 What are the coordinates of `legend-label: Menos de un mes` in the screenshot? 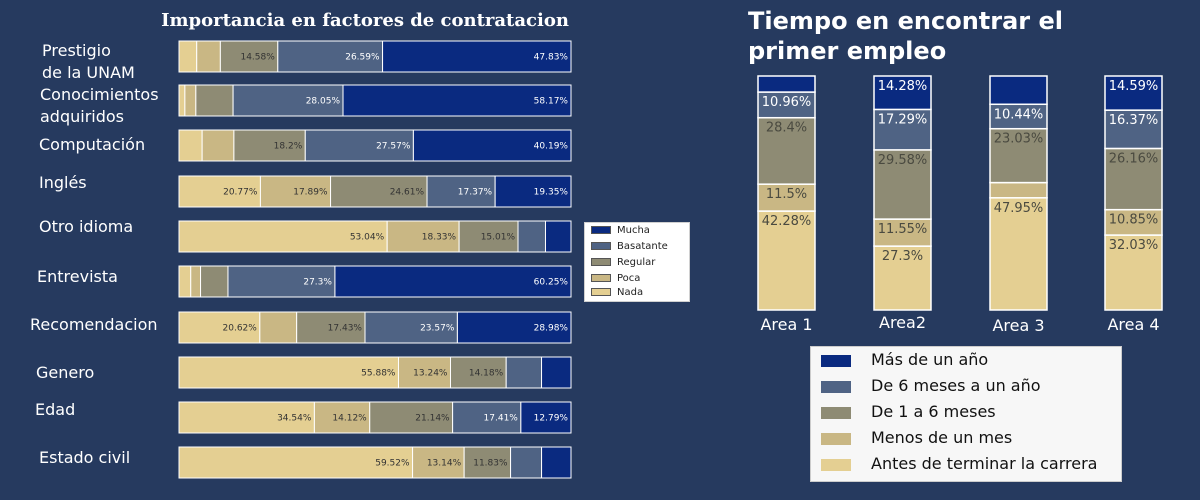 It's located at (942, 437).